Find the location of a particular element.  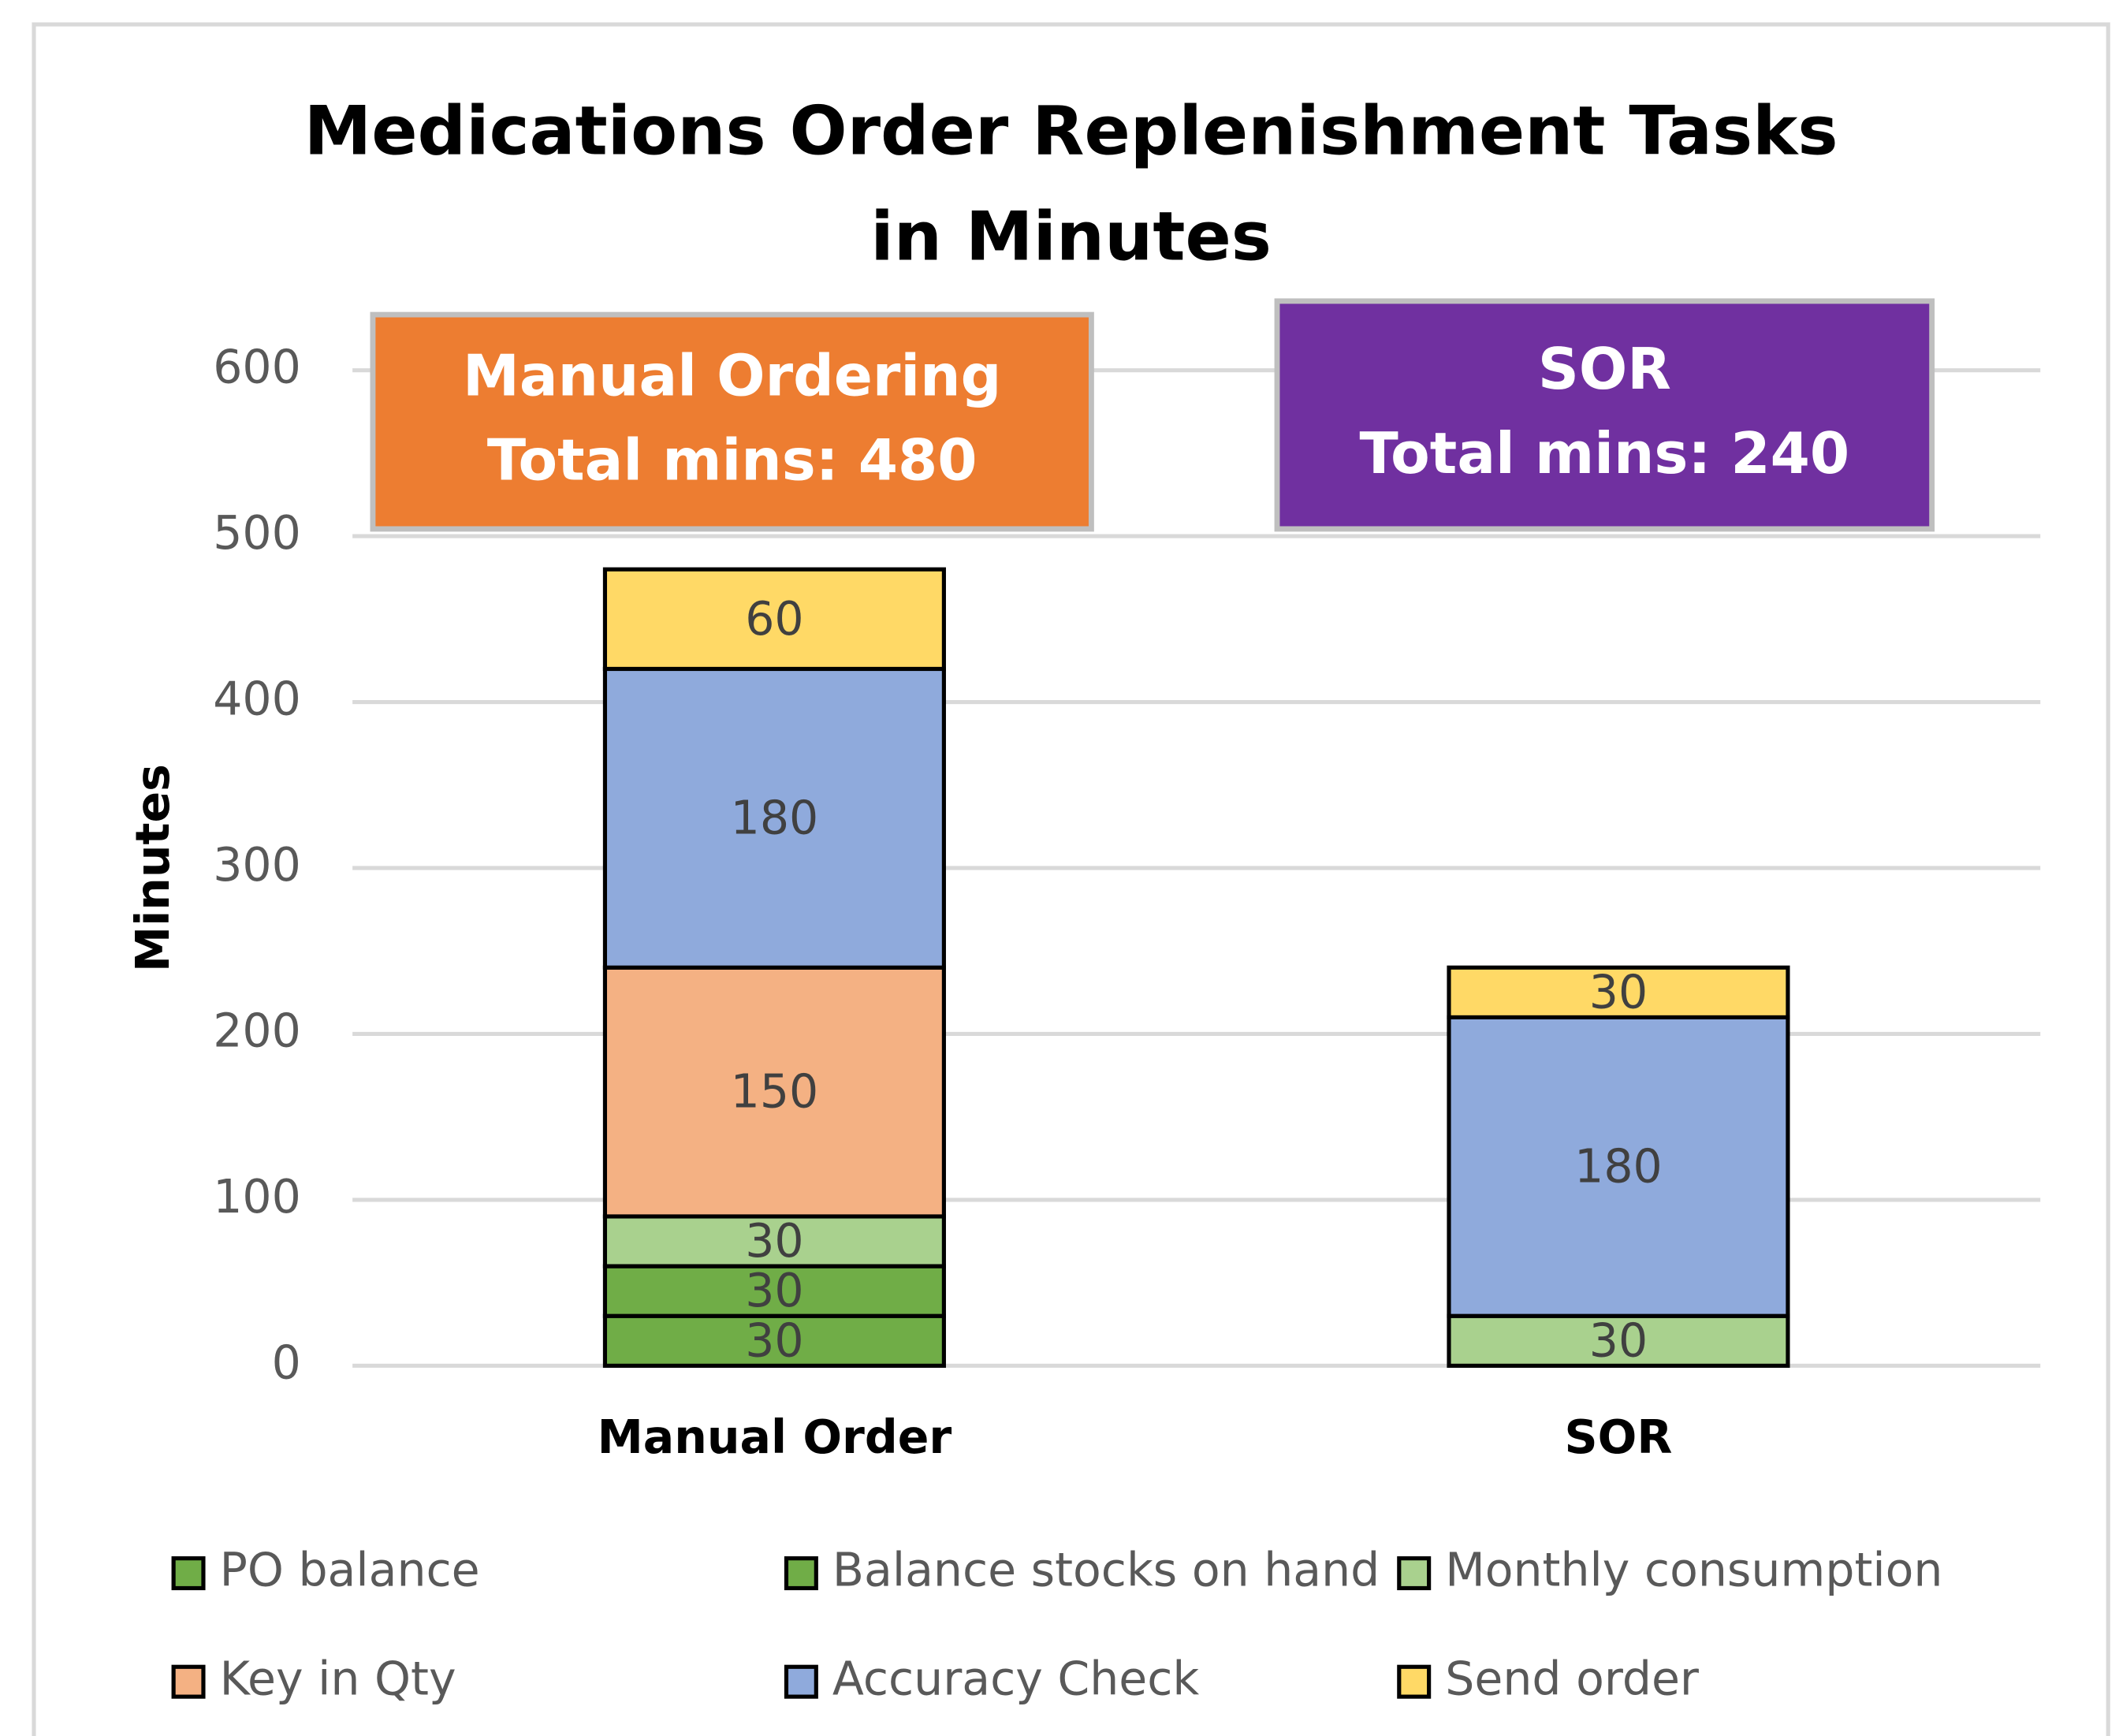

y-tick-label: 600 is located at coordinates (257, 367).